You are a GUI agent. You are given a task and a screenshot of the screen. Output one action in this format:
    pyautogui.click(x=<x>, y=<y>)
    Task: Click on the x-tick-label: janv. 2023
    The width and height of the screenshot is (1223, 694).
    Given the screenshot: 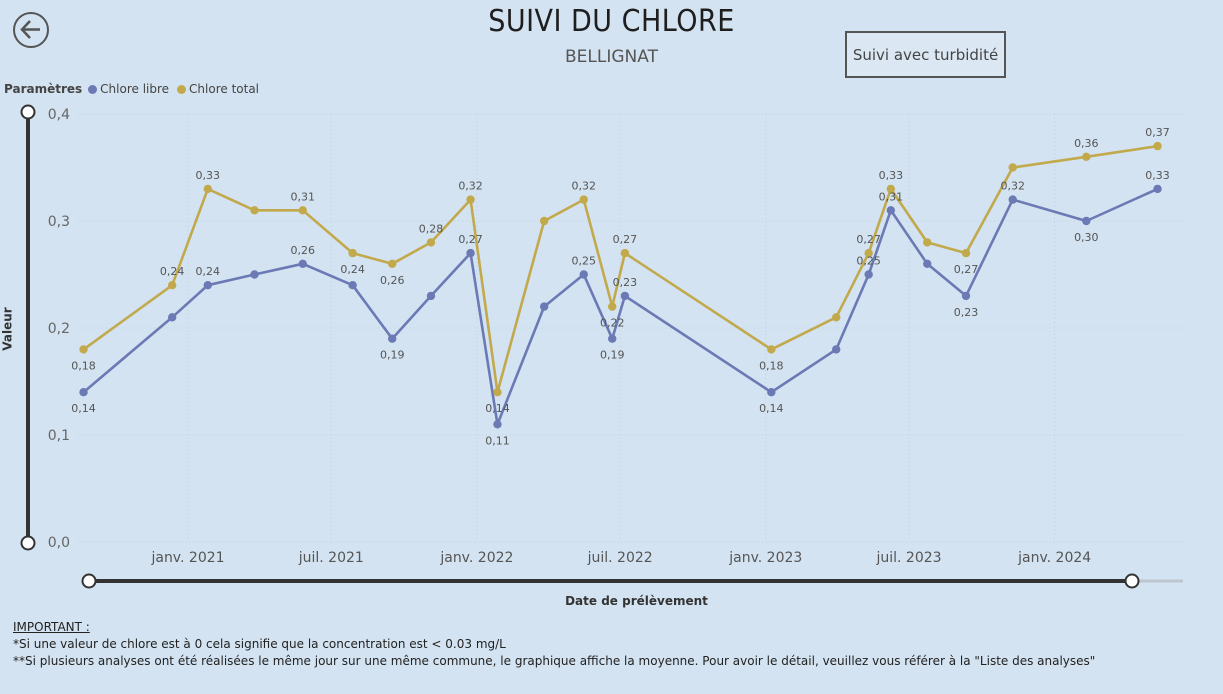 What is the action you would take?
    pyautogui.click(x=765, y=558)
    